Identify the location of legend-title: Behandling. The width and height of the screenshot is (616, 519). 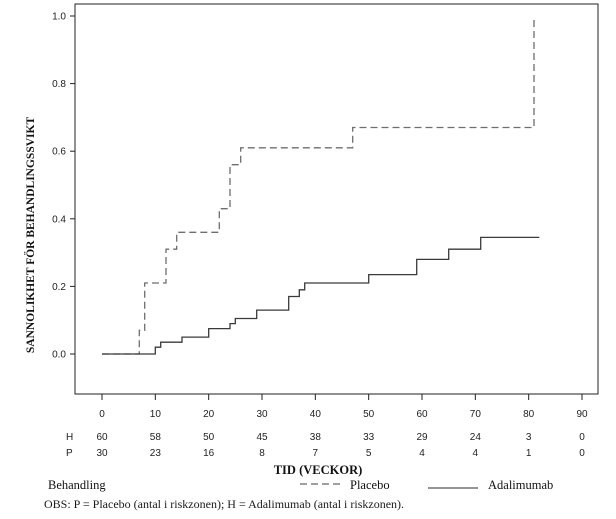
(77, 485).